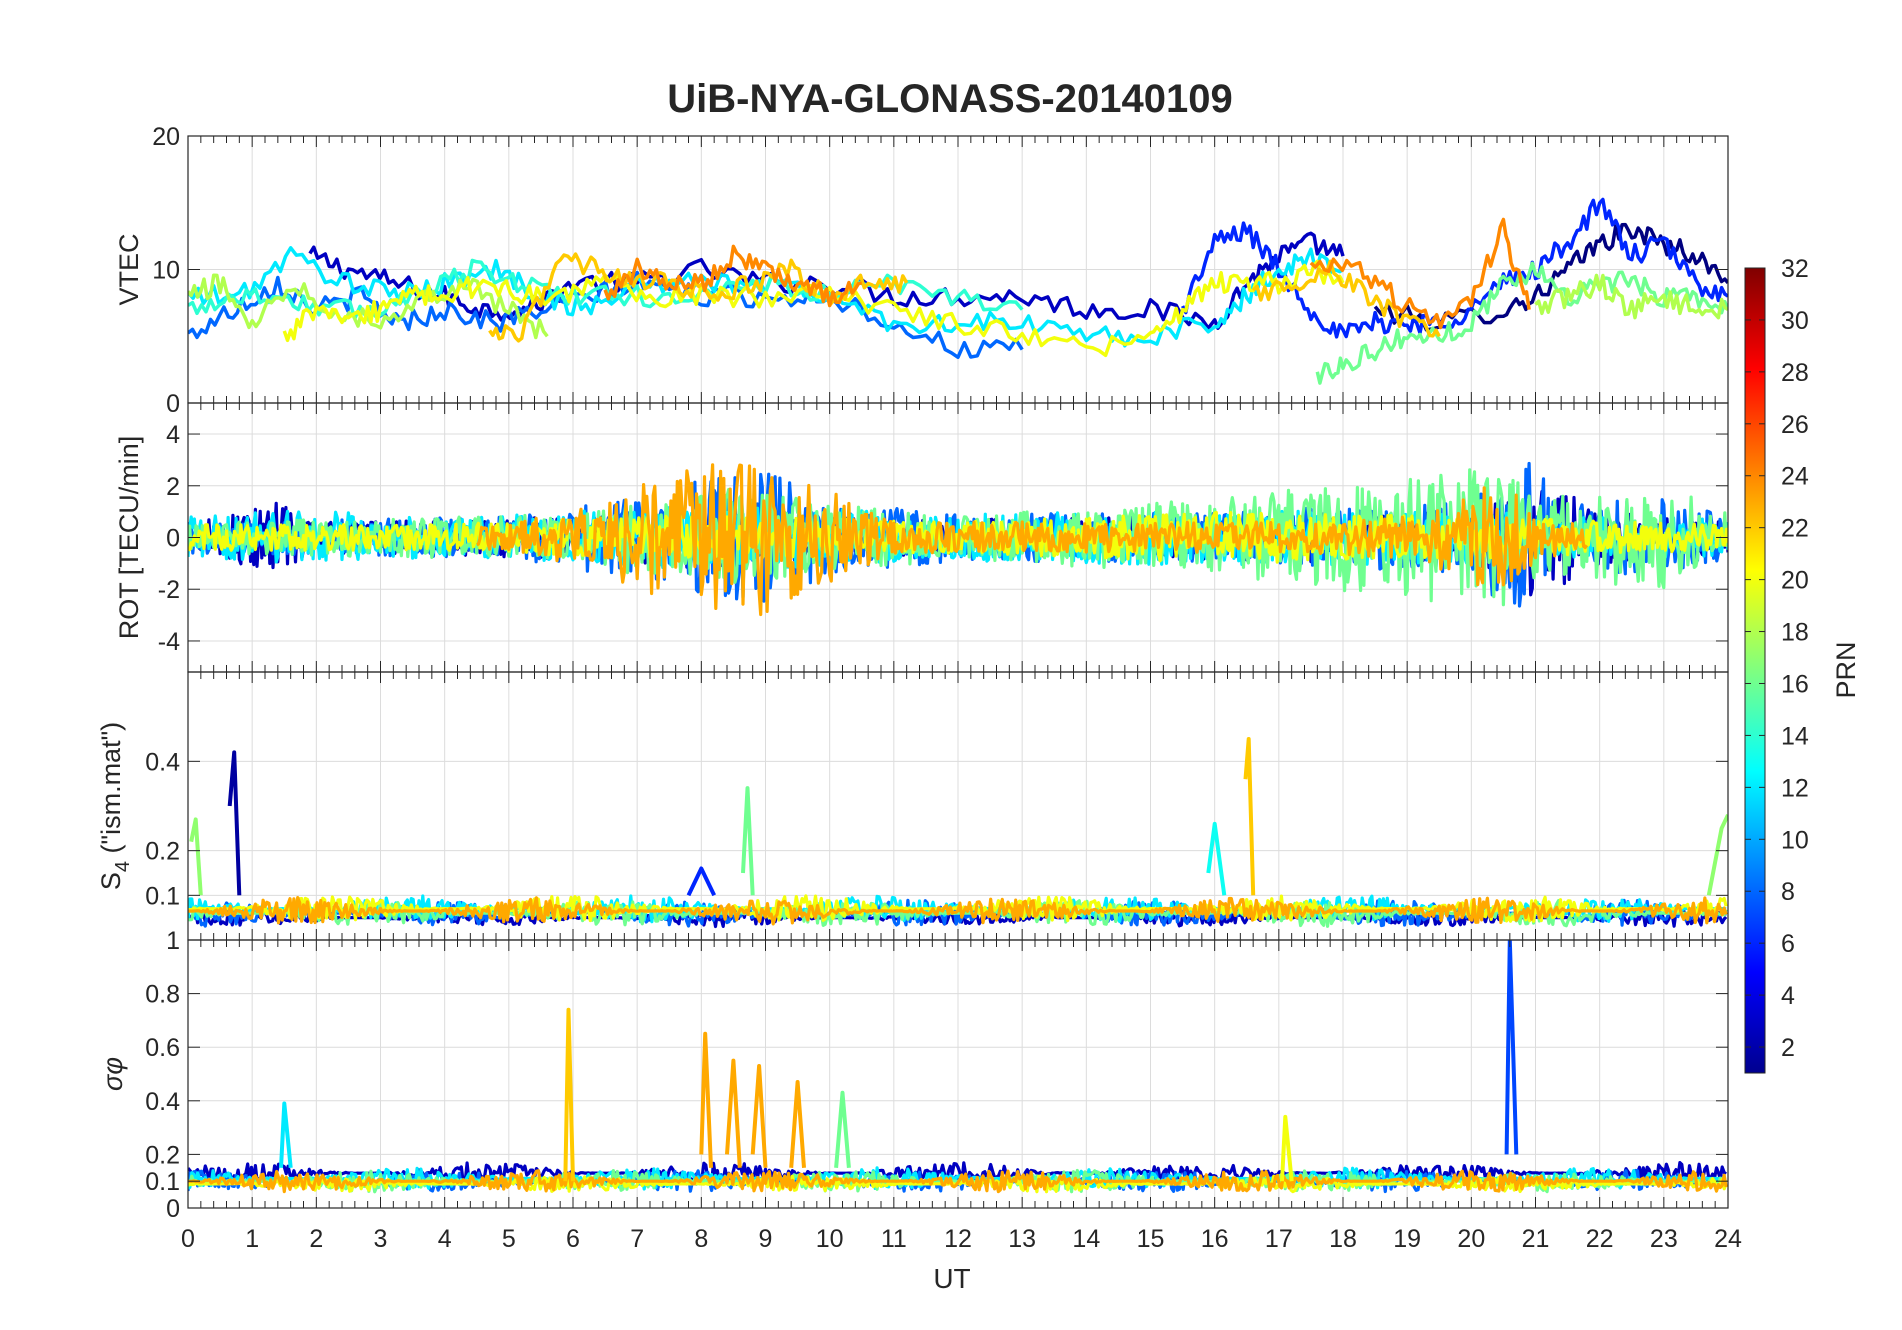 This screenshot has height=1330, width=1902. Describe the element at coordinates (381, 1239) in the screenshot. I see `x-tick-label: 3` at that location.